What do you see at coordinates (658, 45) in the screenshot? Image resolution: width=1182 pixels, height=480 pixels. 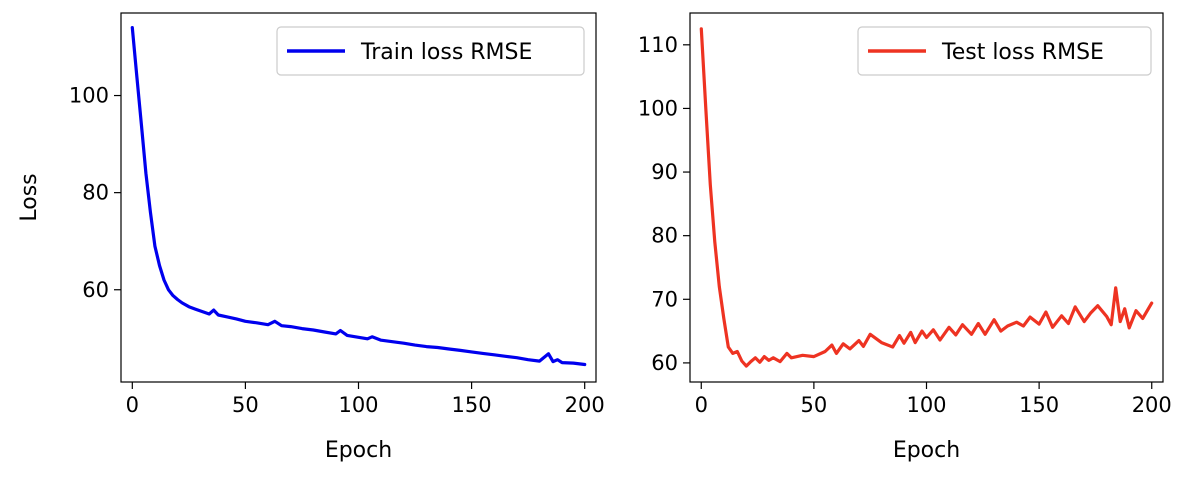 I see `y-tick-label: 110` at bounding box center [658, 45].